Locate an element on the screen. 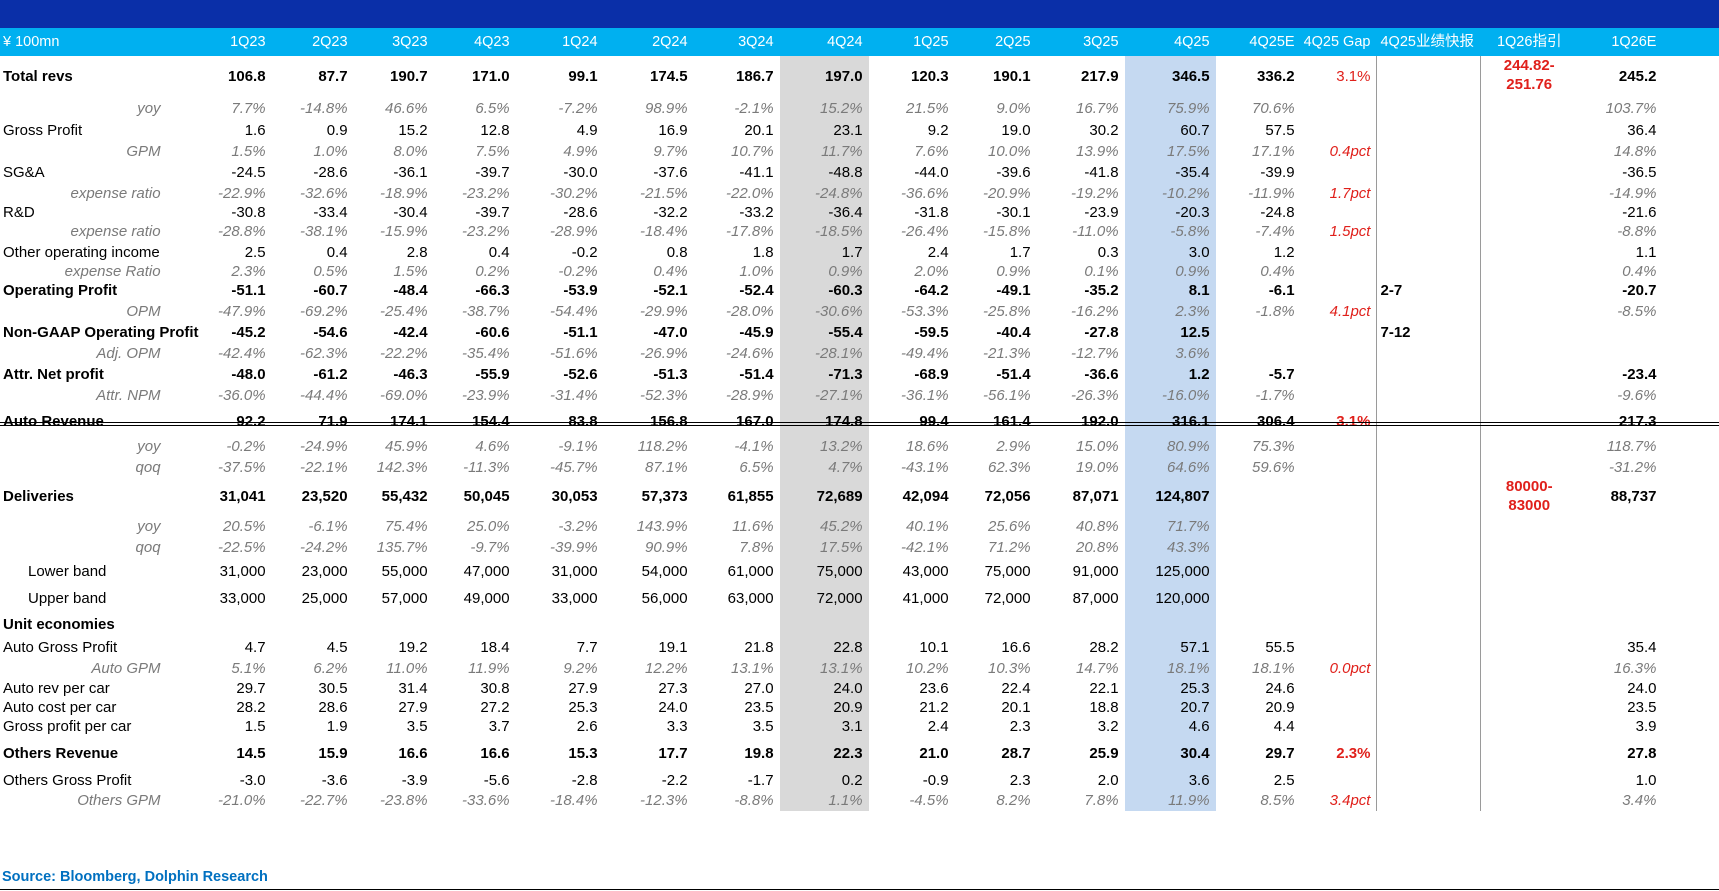  table-cell: -64.2 is located at coordinates (931, 290).